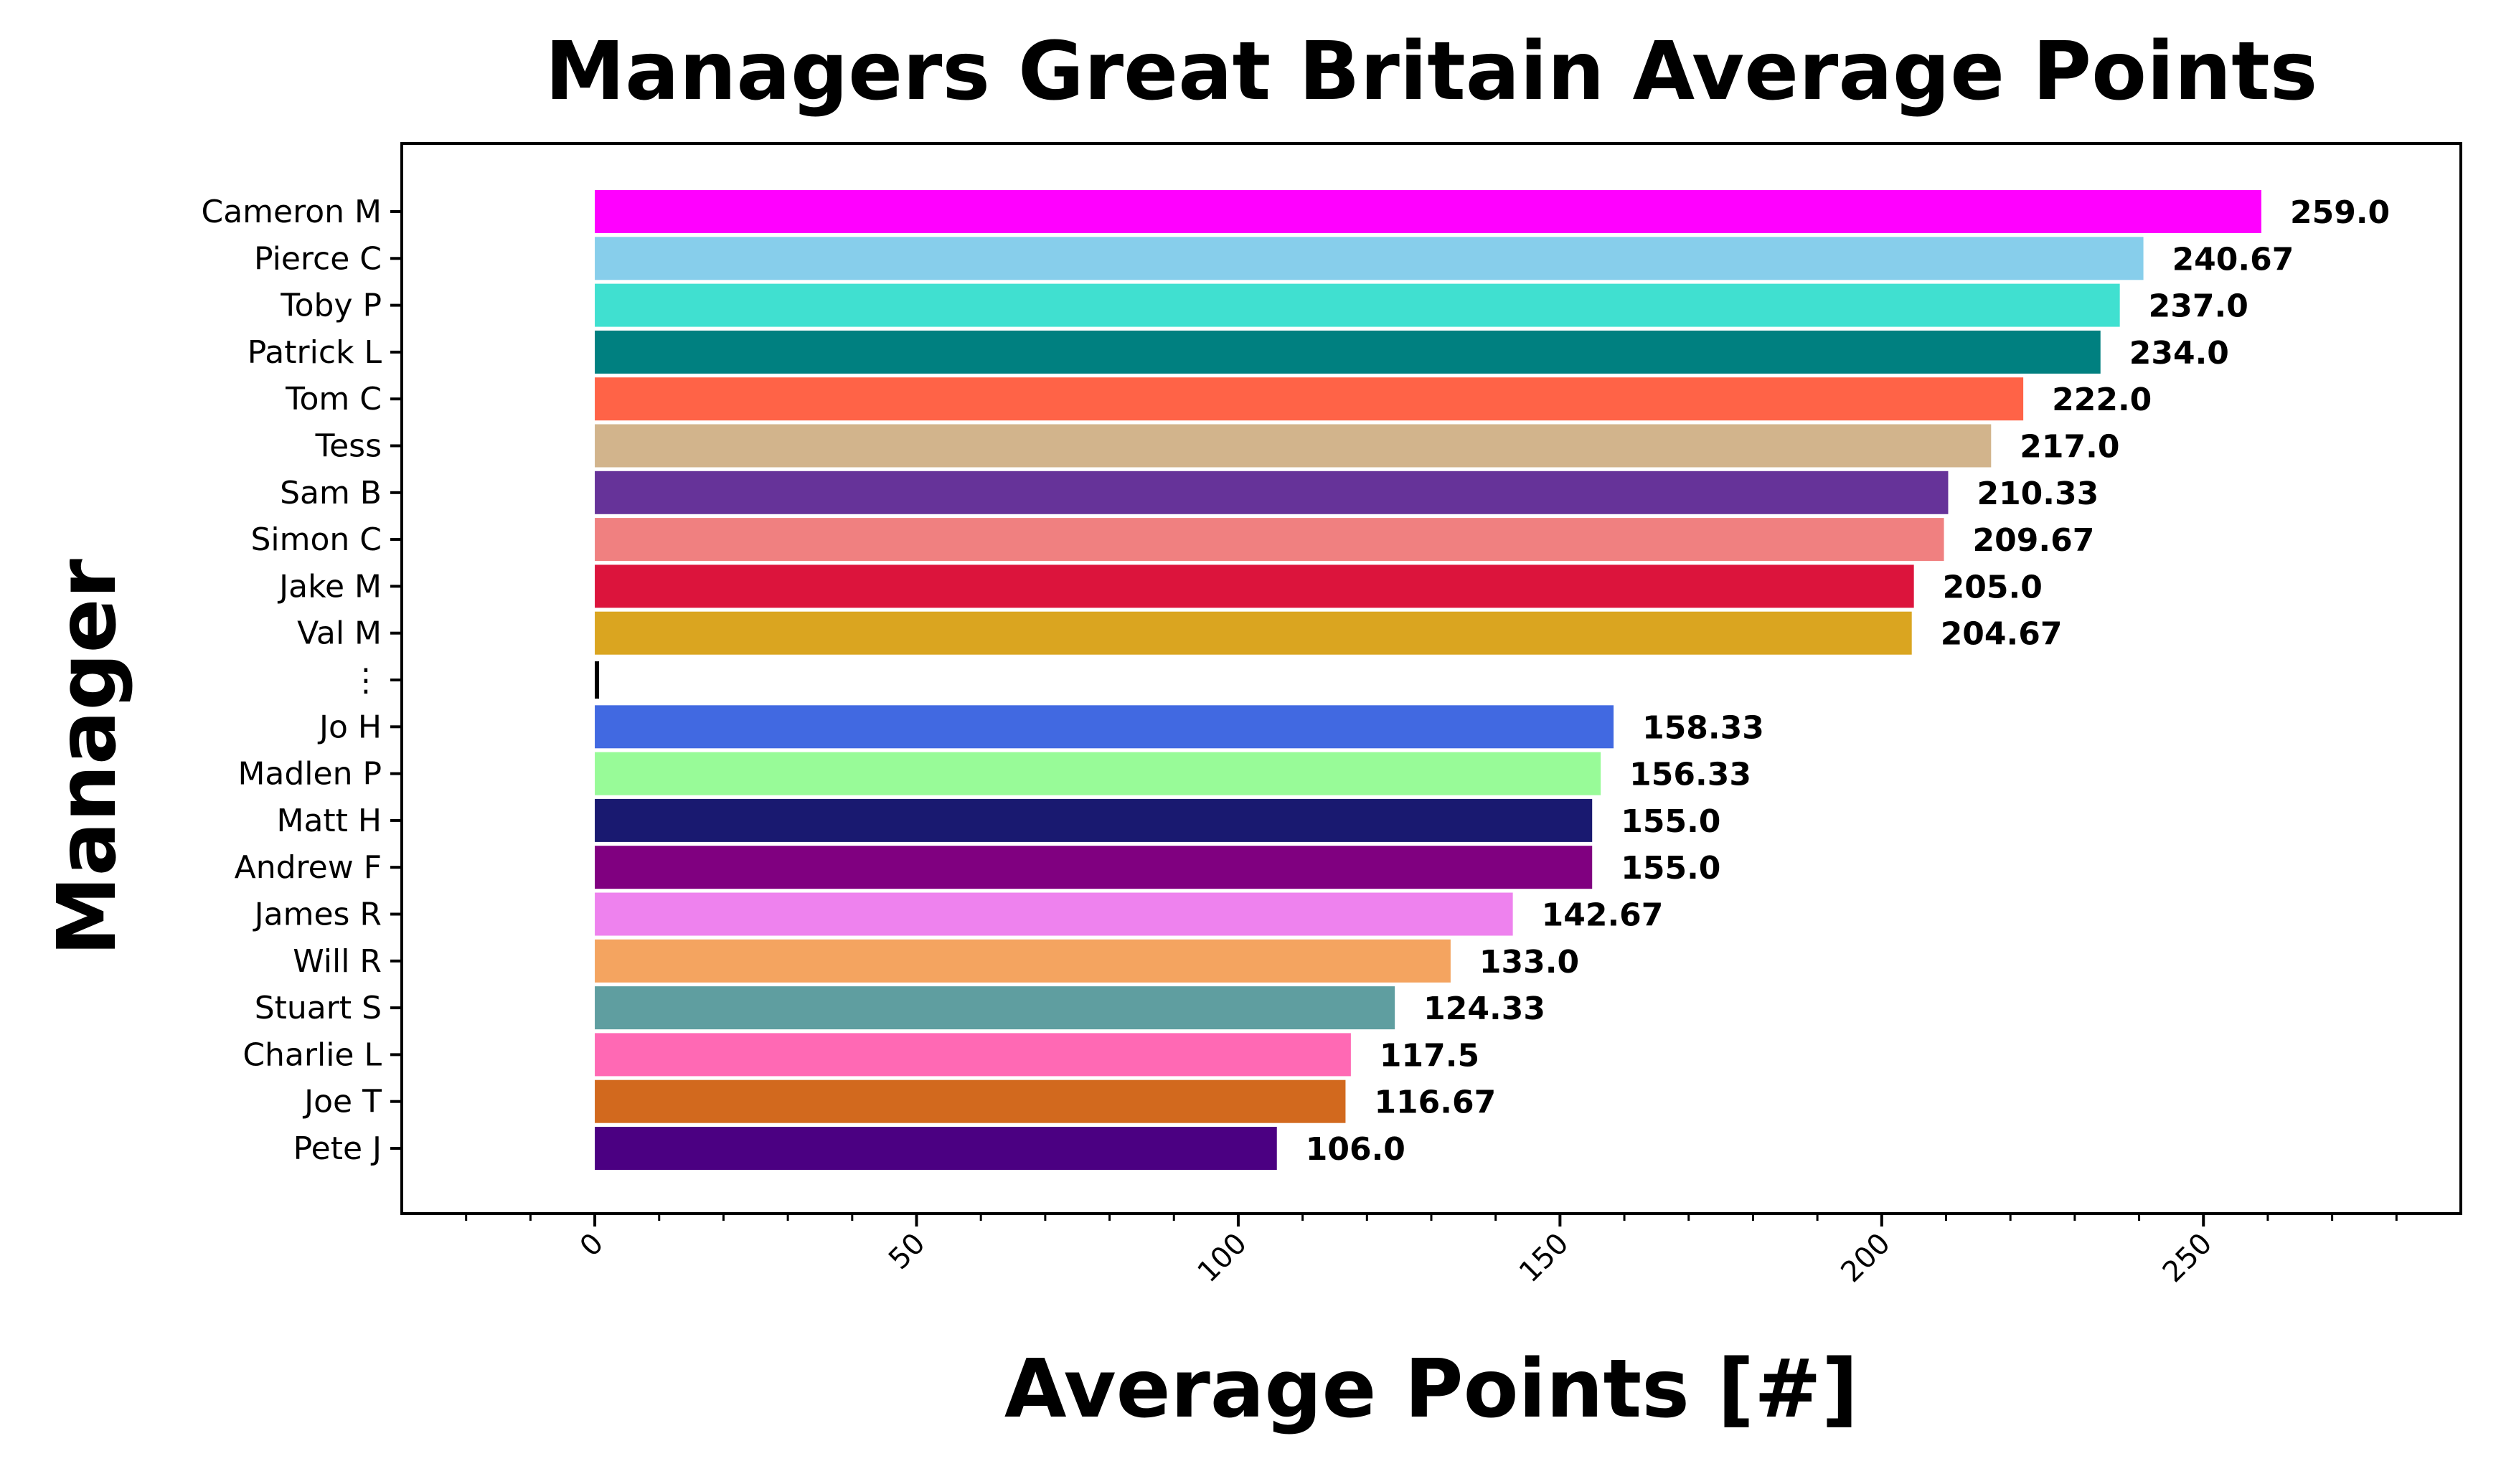  Describe the element at coordinates (312, 1054) in the screenshot. I see `y-tick-label-18: Charlie L` at that location.